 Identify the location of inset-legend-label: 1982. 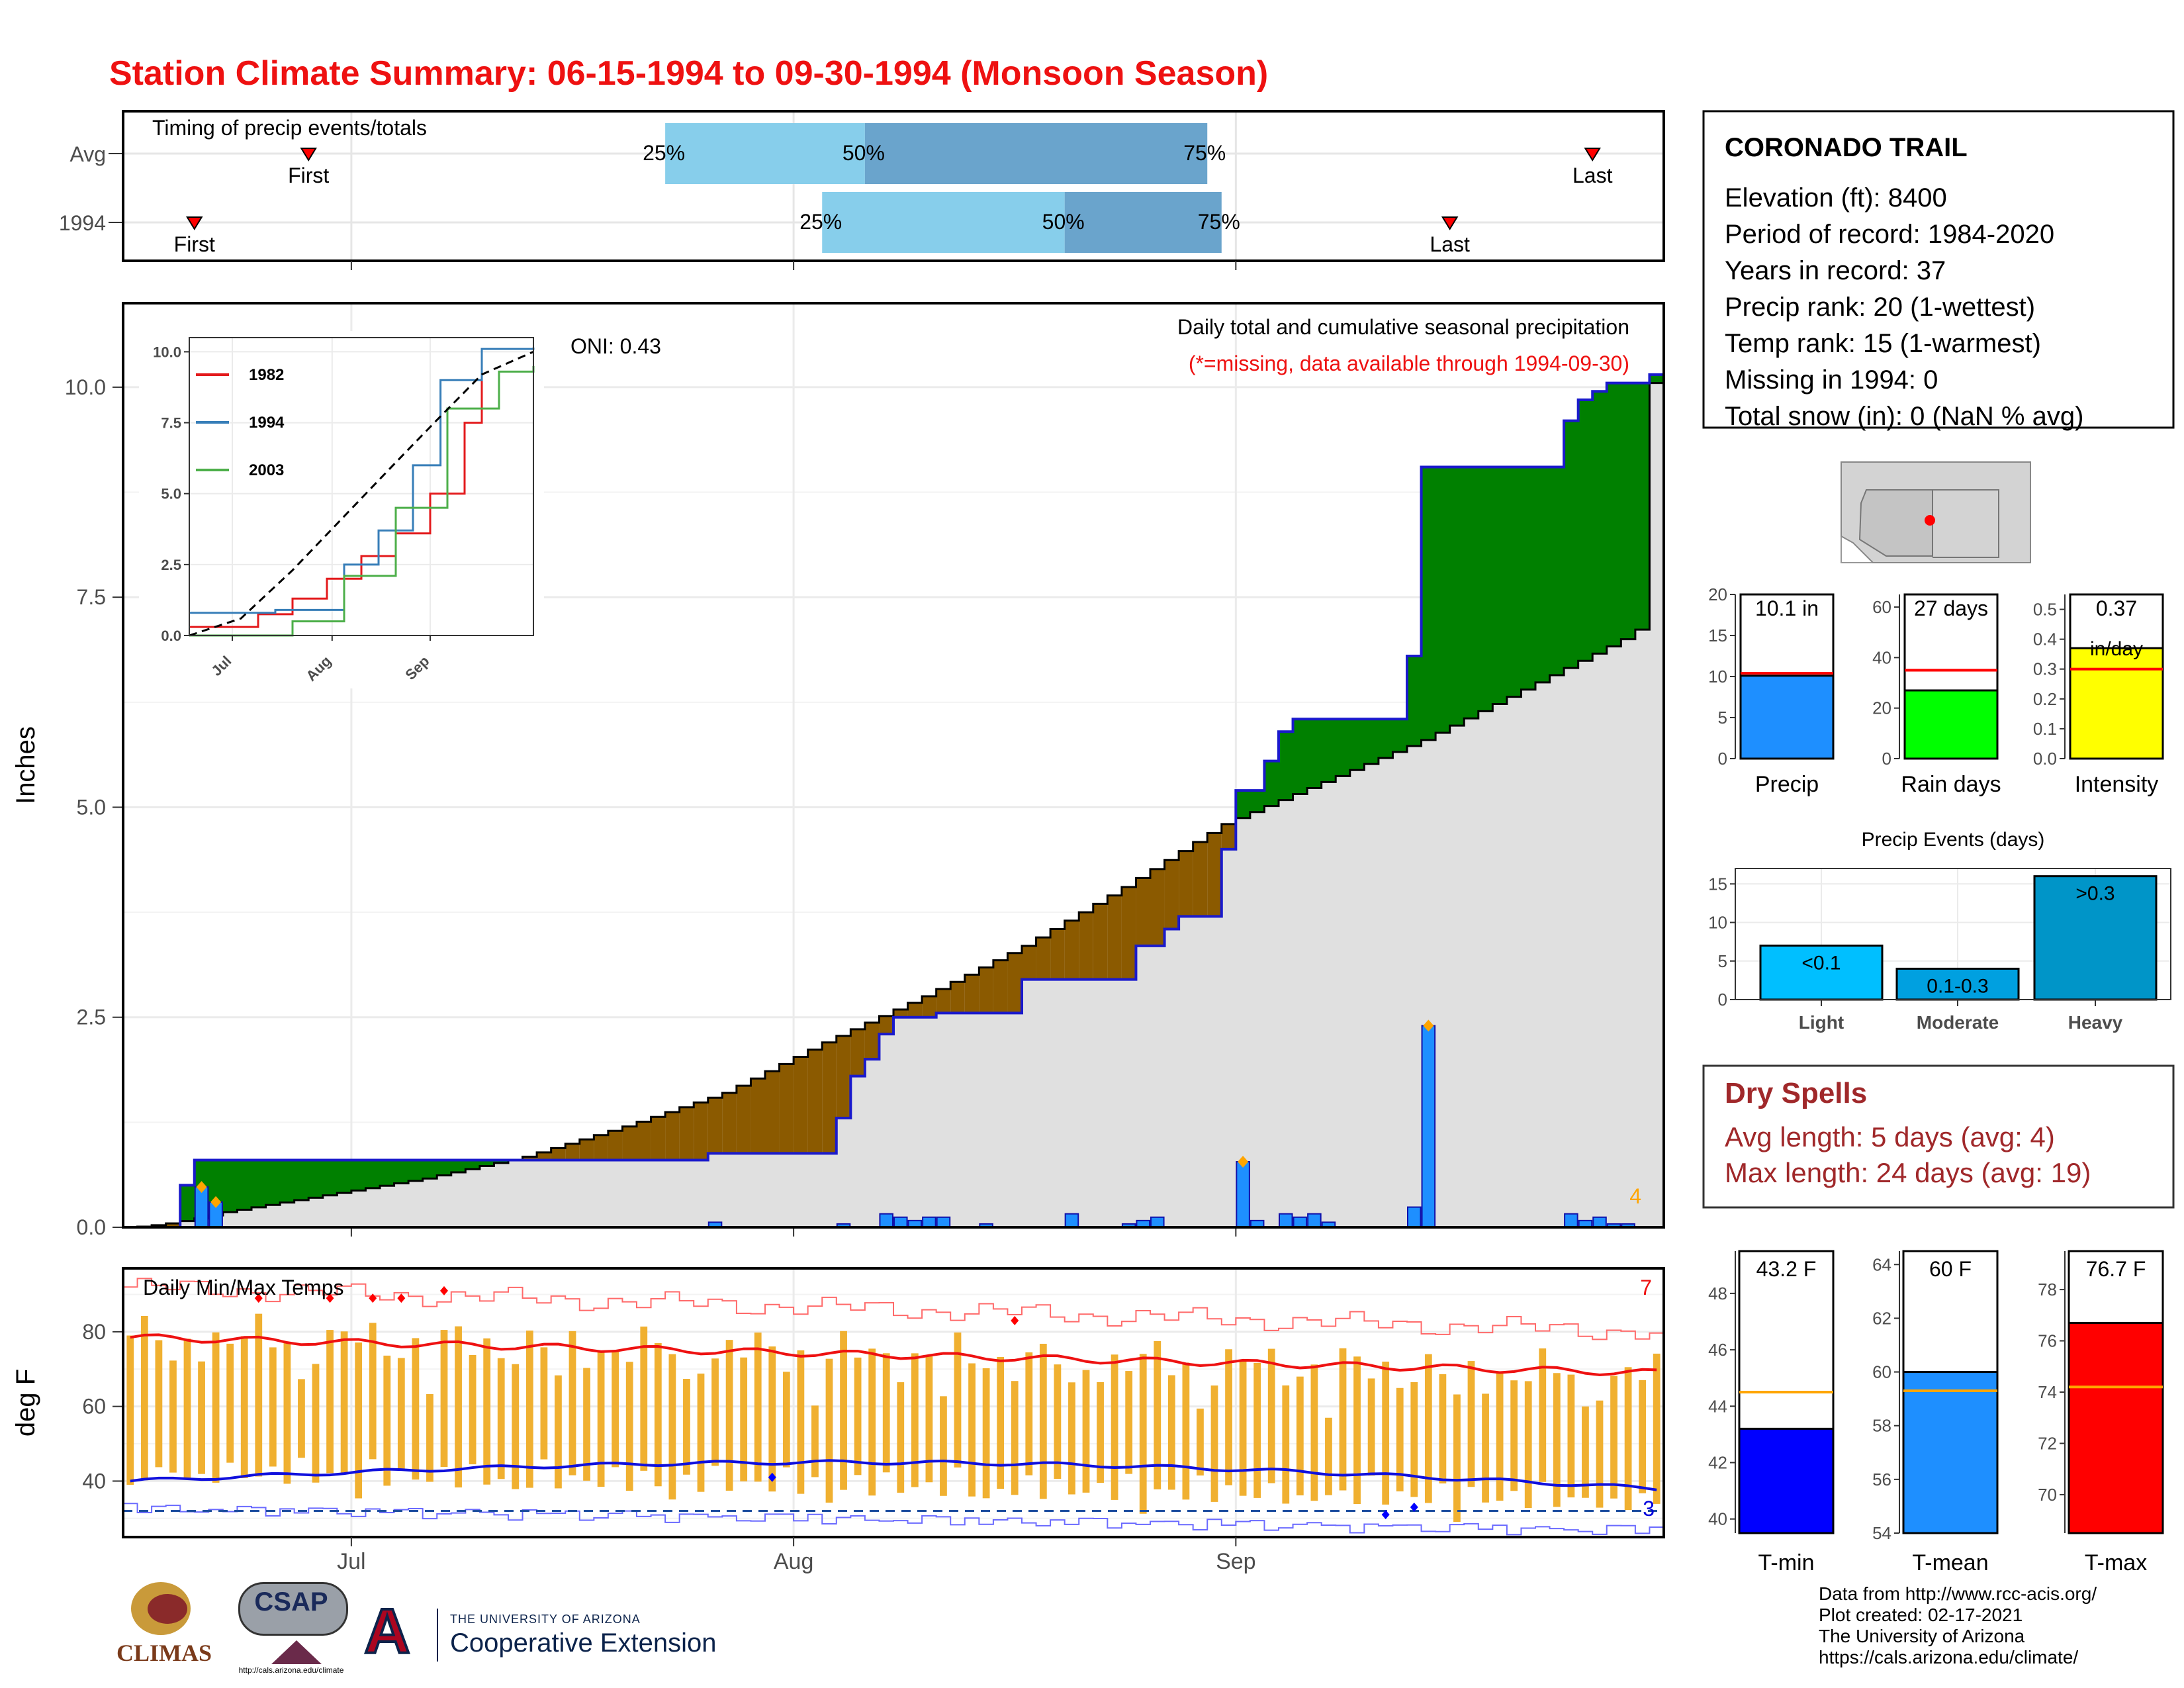
(266, 375).